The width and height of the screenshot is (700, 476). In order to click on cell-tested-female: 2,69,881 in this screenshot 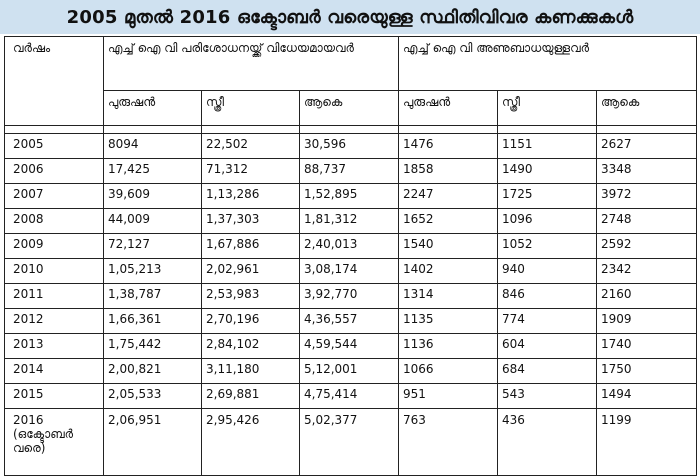, I will do `click(250, 396)`.